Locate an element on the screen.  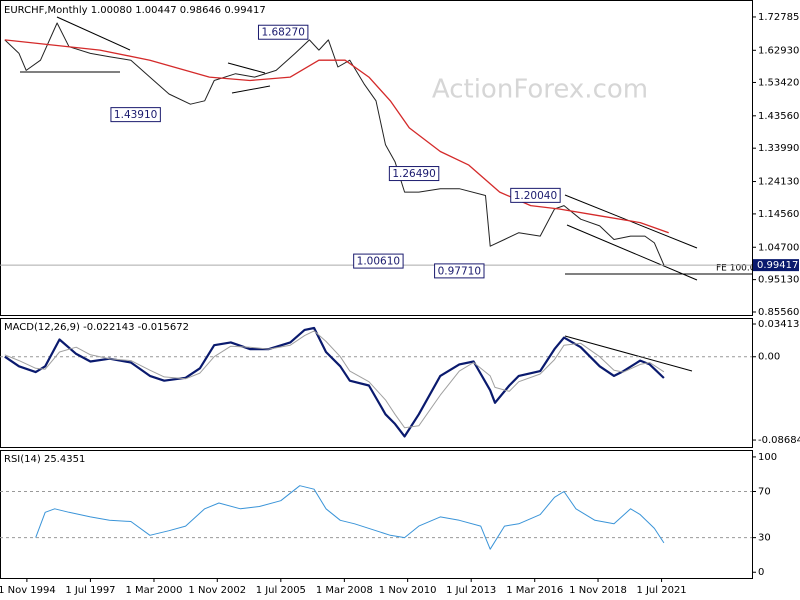
y-tick-label: 70 is located at coordinates (764, 492).